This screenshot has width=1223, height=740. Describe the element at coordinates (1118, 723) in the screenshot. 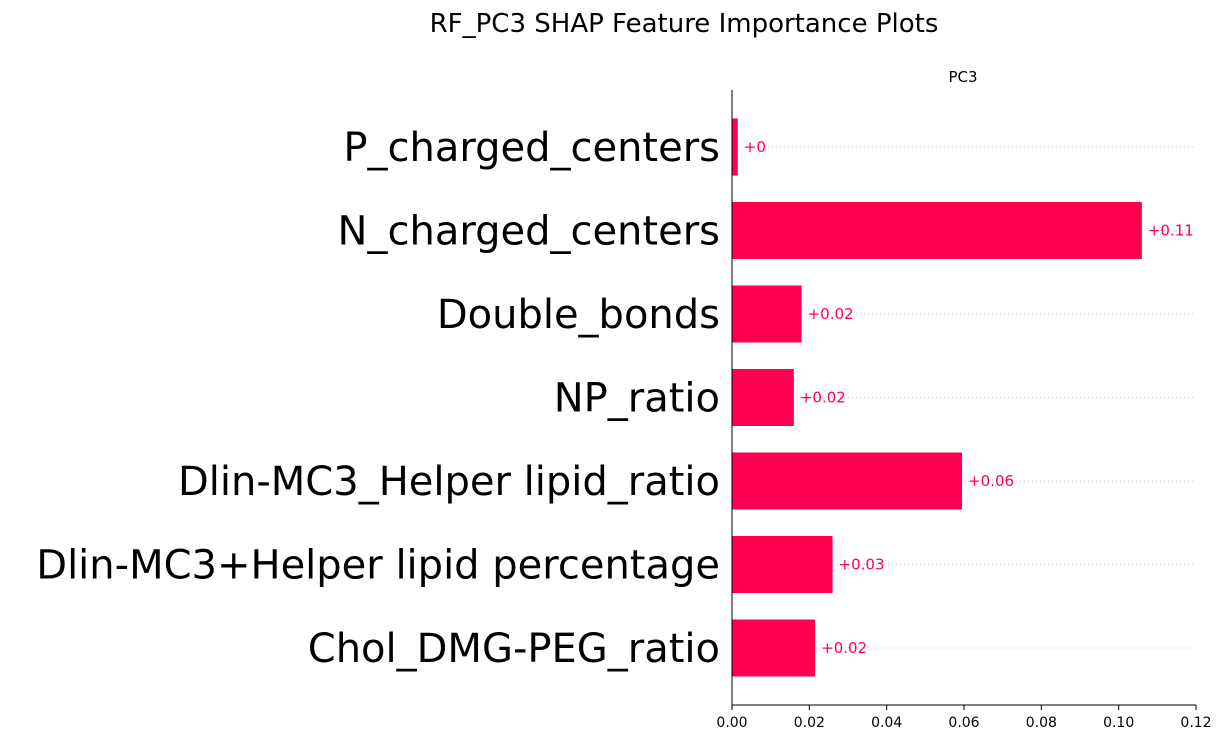

I see `x-tick-label: 0.10` at that location.